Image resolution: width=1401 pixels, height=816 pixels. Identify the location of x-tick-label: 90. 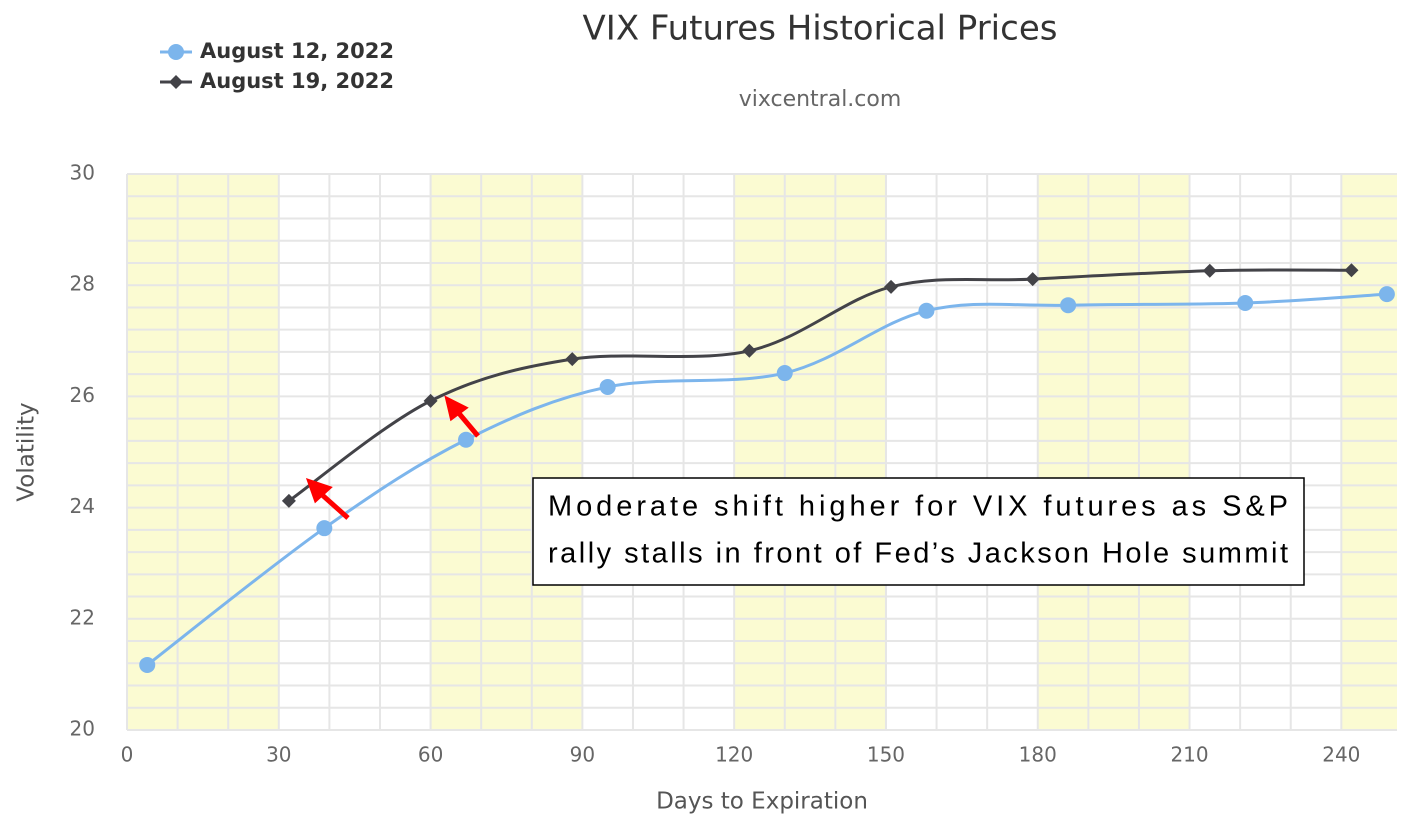
(582, 755).